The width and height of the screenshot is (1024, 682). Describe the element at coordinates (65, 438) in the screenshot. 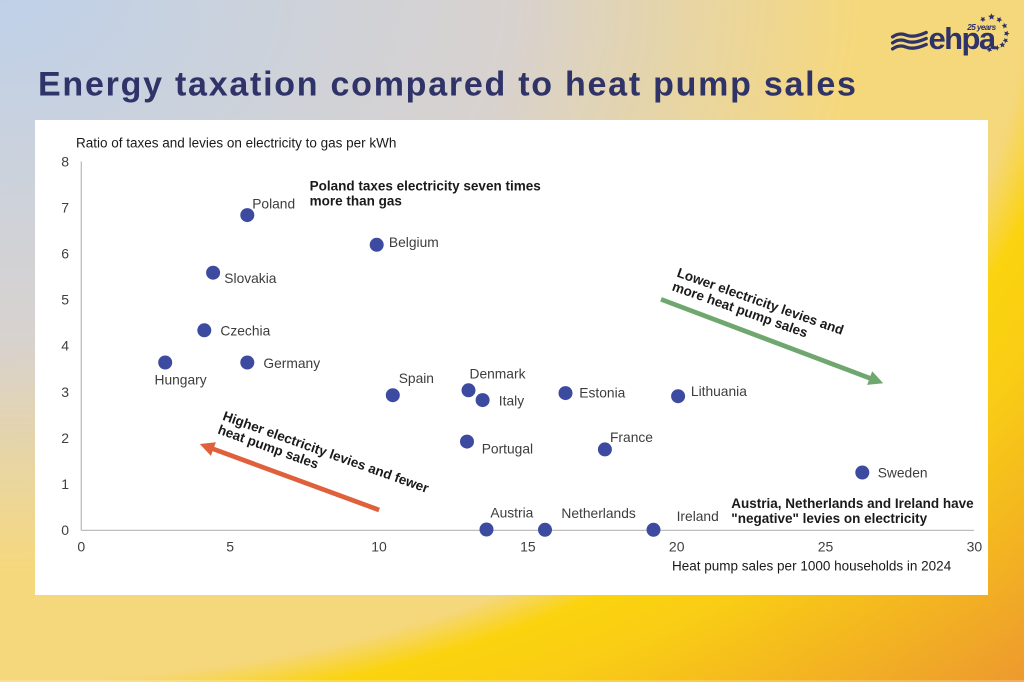

I see `svg-text: 2` at that location.